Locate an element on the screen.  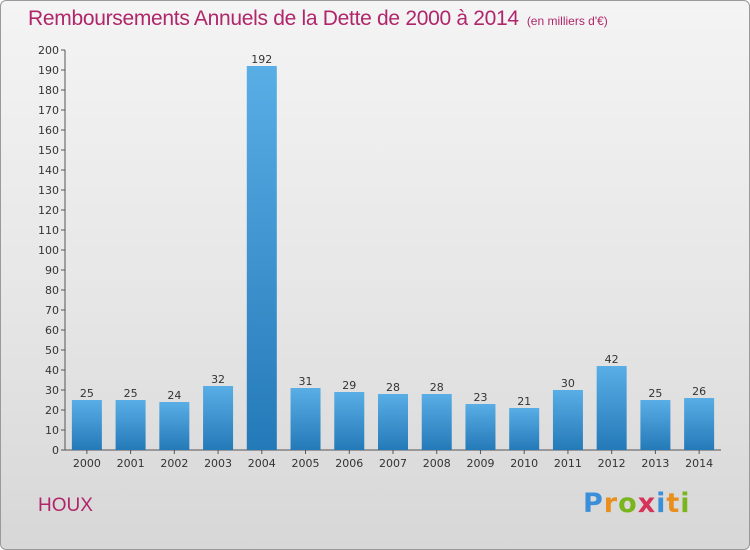
y-tick-label: 170 is located at coordinates (48, 110).